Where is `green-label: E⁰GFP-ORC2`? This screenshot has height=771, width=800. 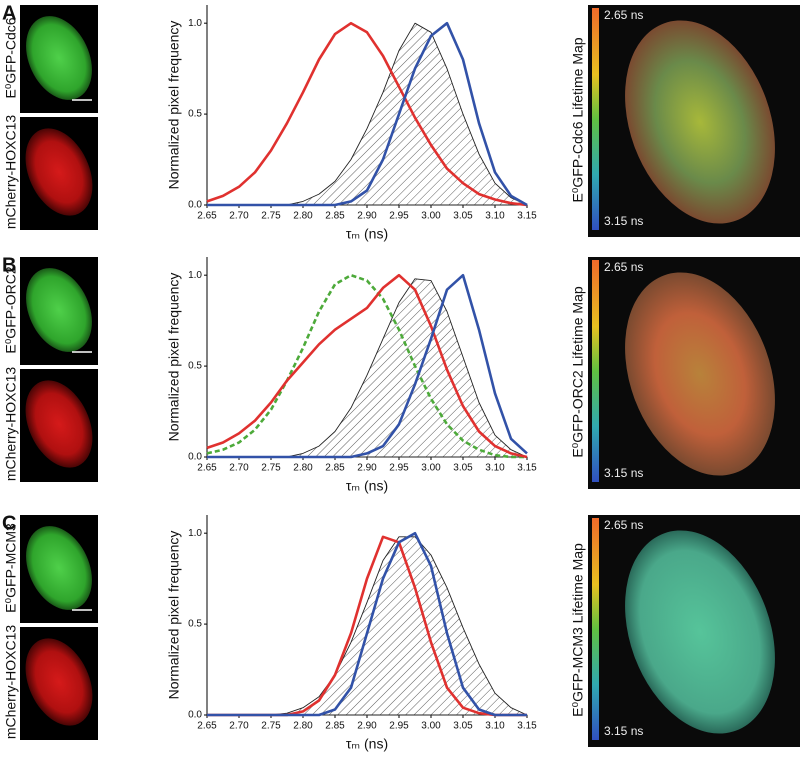 green-label: E⁰GFP-ORC2 is located at coordinates (11, 310).